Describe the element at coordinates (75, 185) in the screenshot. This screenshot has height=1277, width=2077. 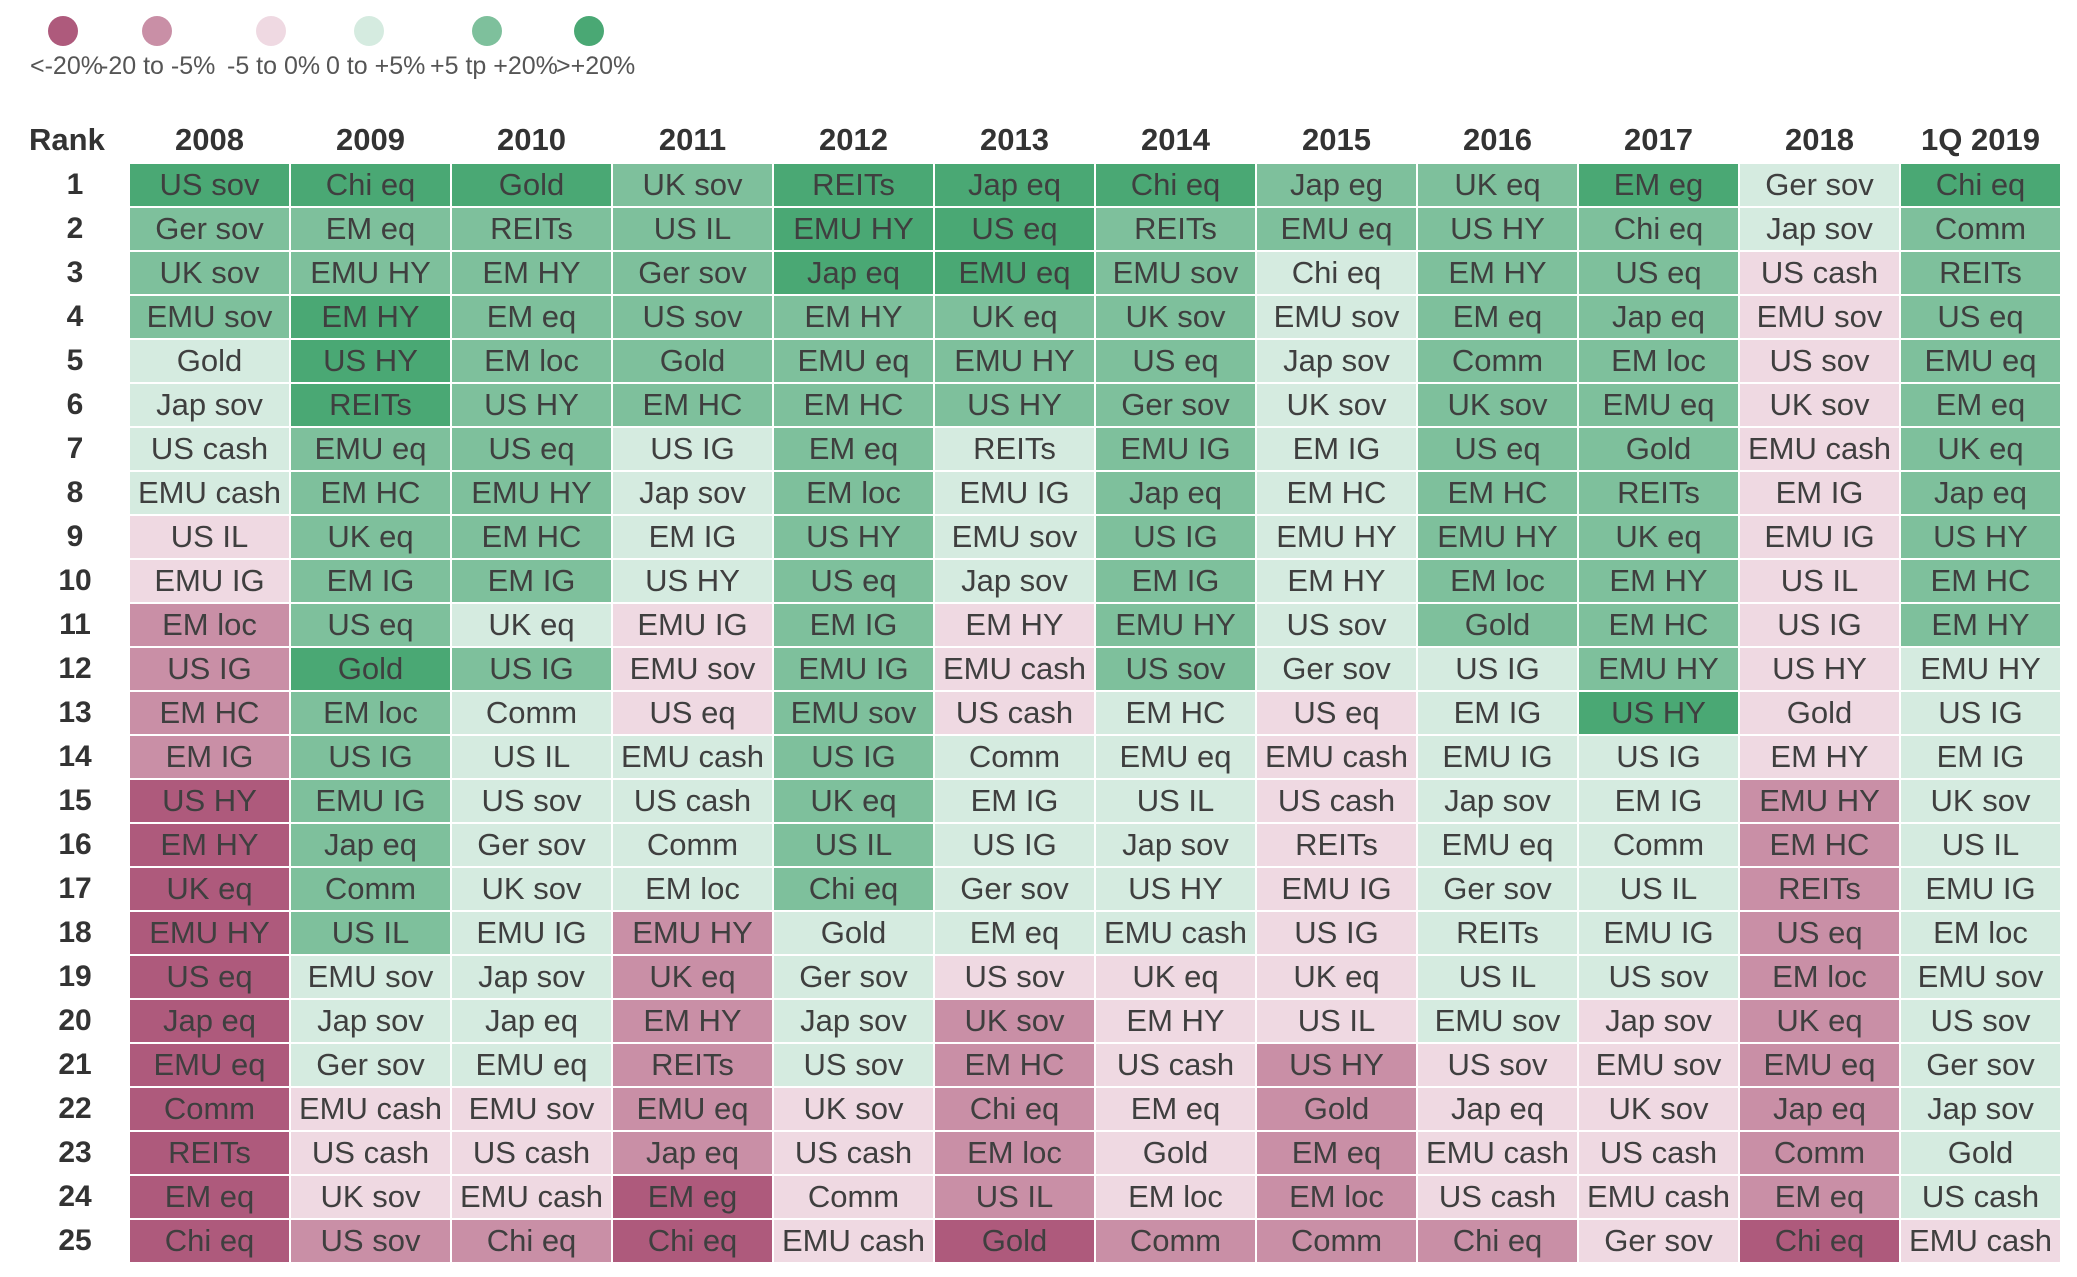
I see `rank-cell: 1` at that location.